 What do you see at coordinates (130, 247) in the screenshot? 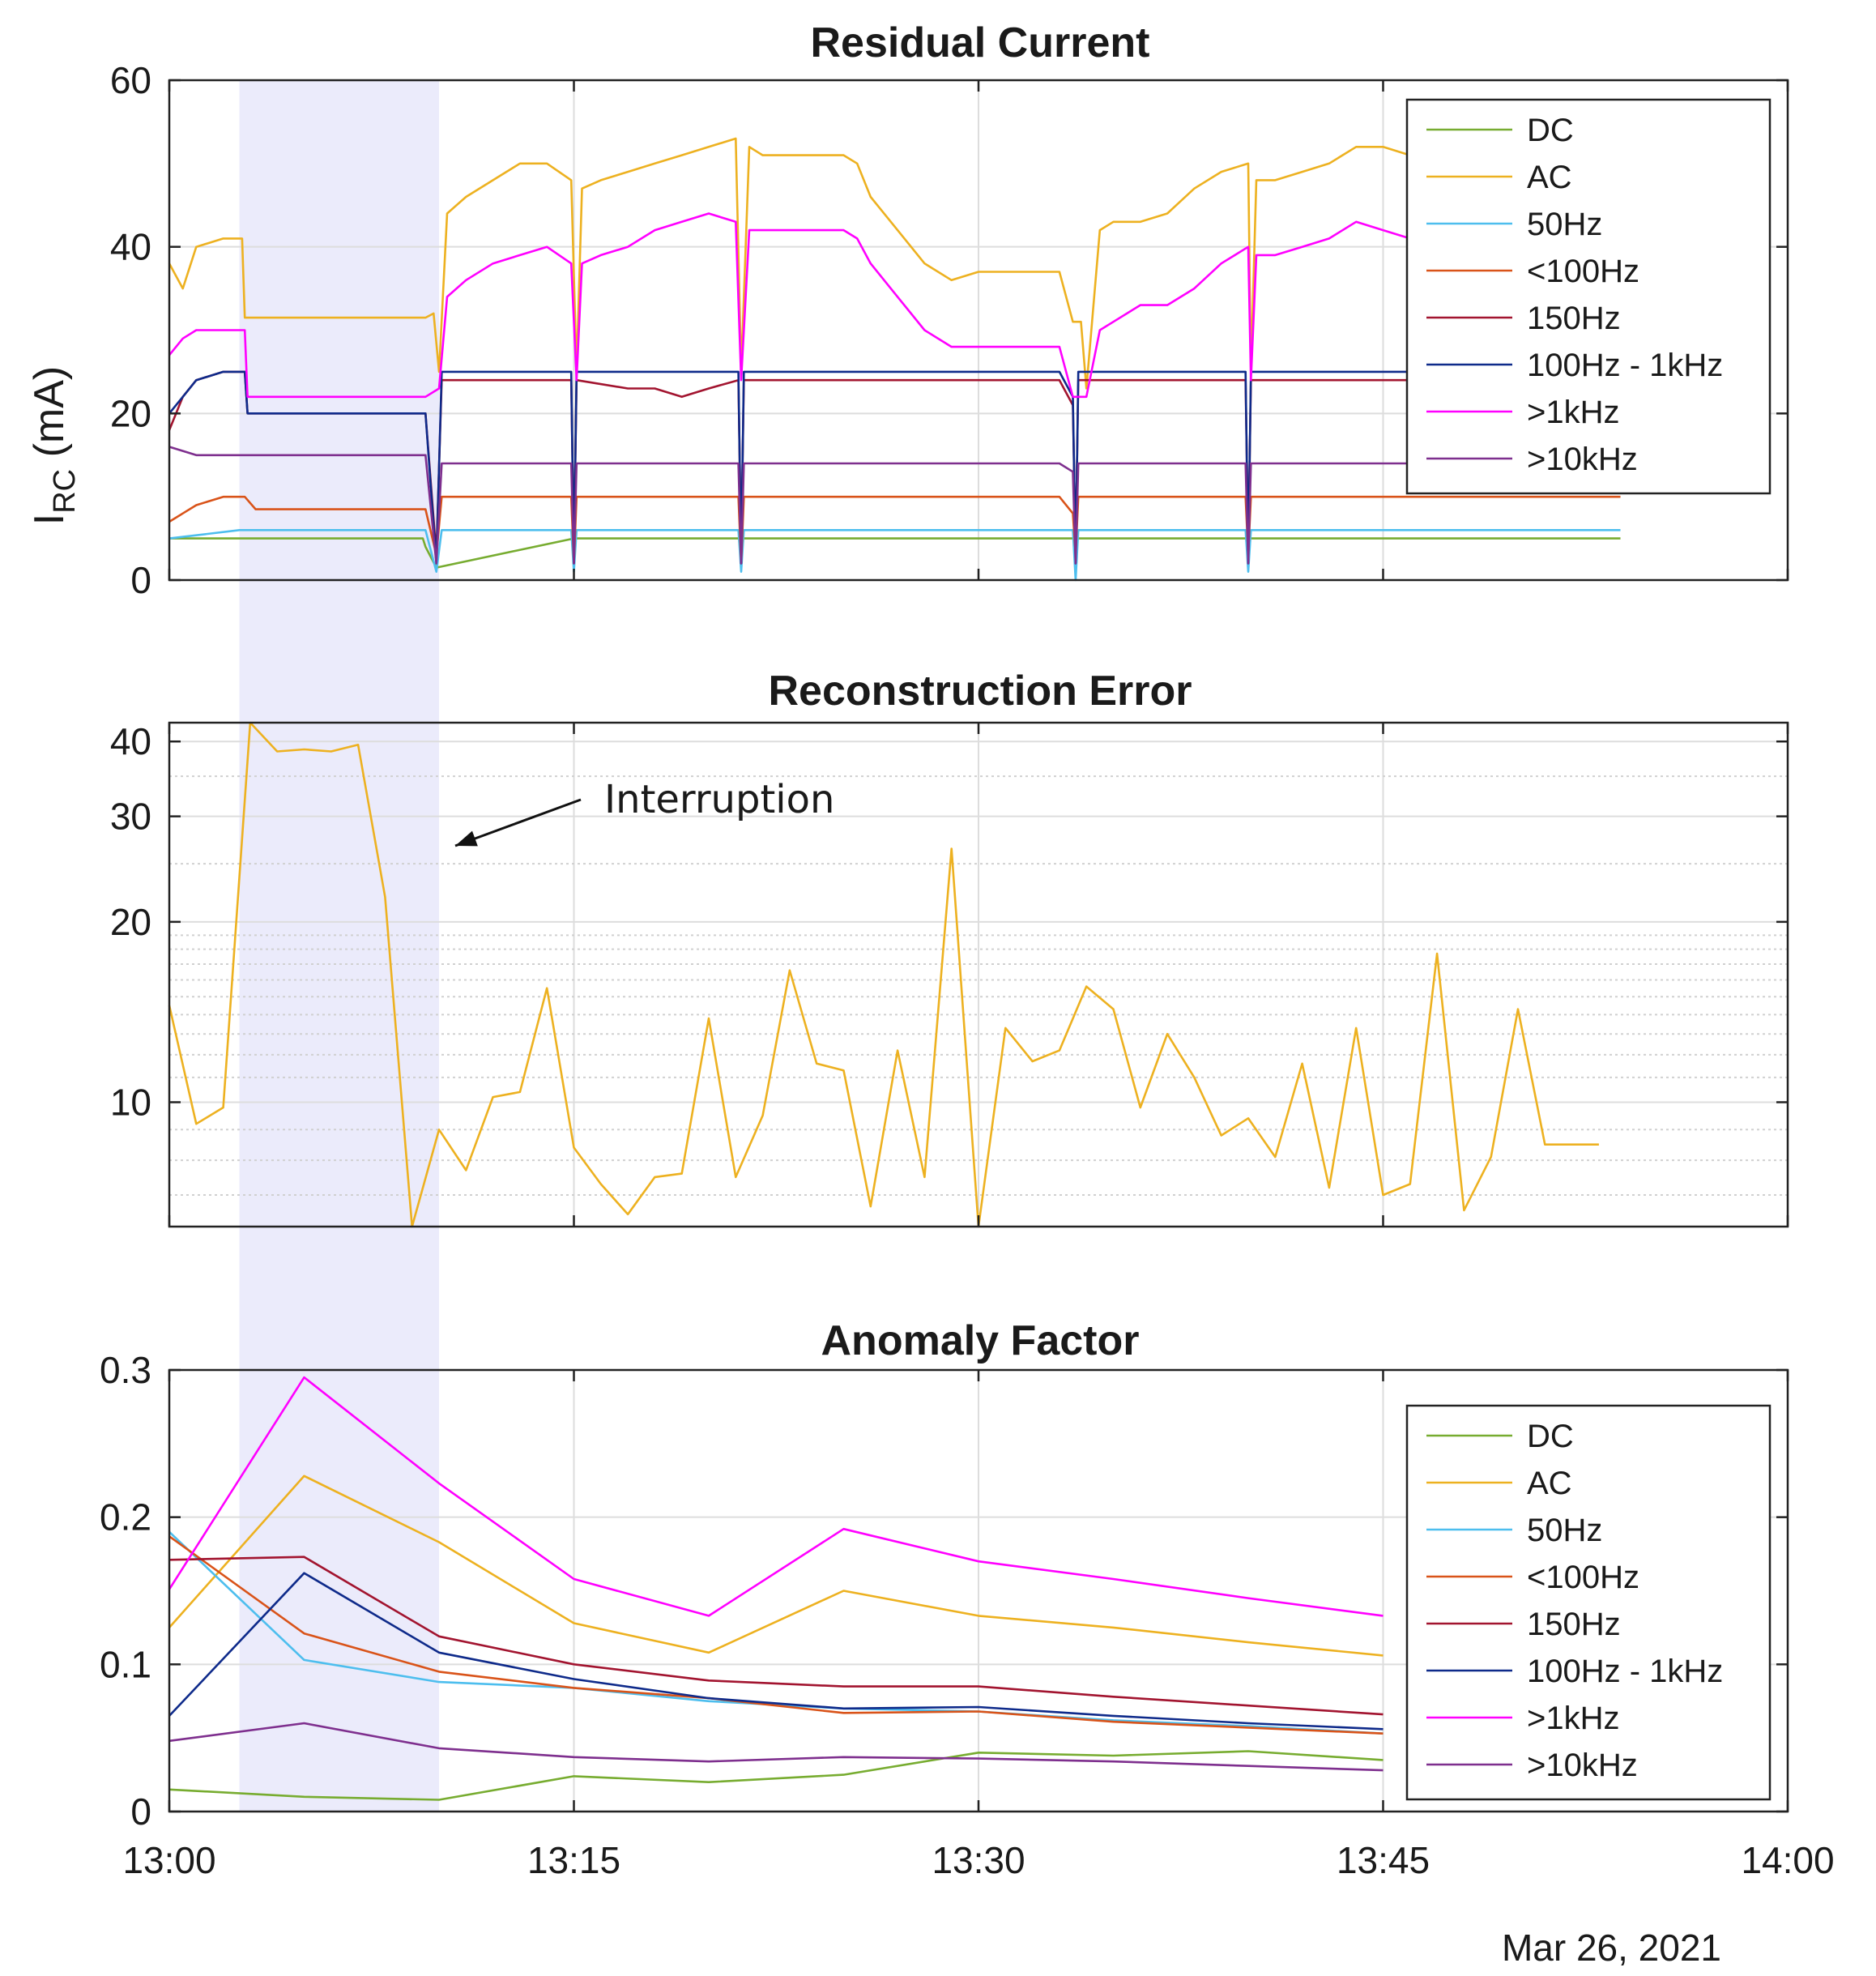
I see `residual-current-y-tick-label: 40` at bounding box center [130, 247].